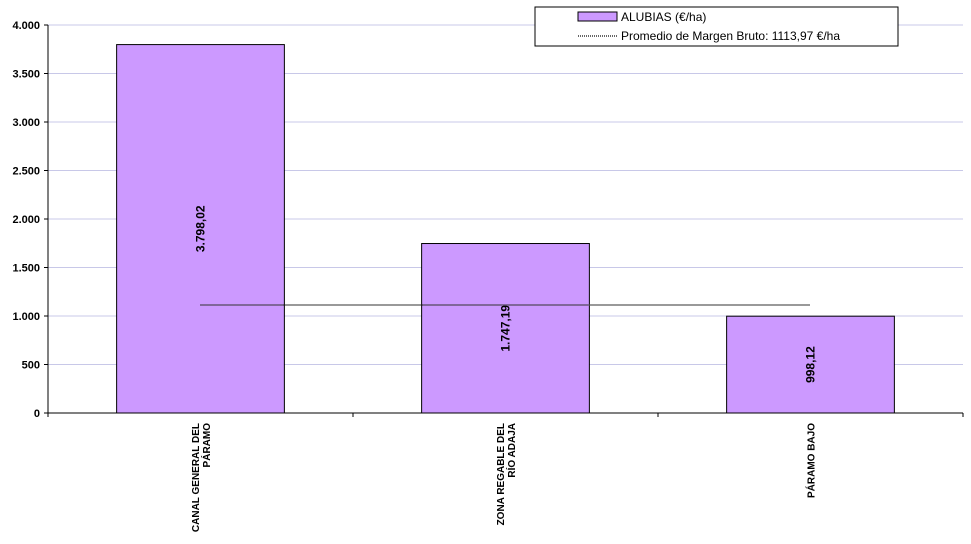  I want to click on y-tick-label: 1.000, so click(26, 317).